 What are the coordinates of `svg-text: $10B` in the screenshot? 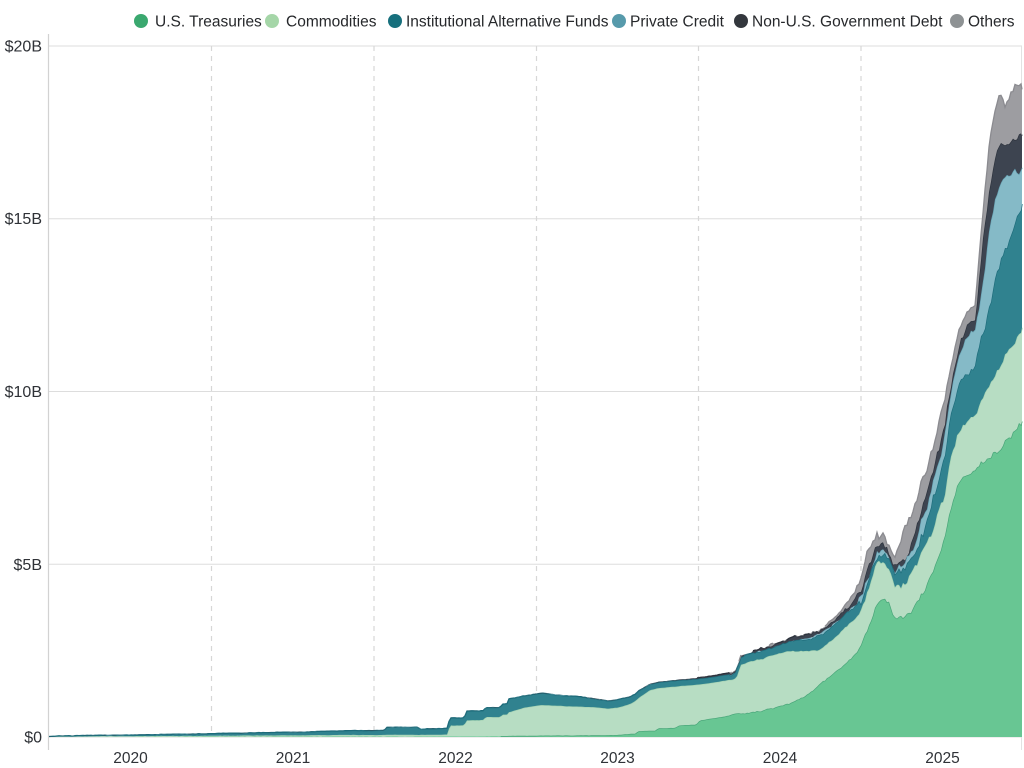 It's located at (23, 392).